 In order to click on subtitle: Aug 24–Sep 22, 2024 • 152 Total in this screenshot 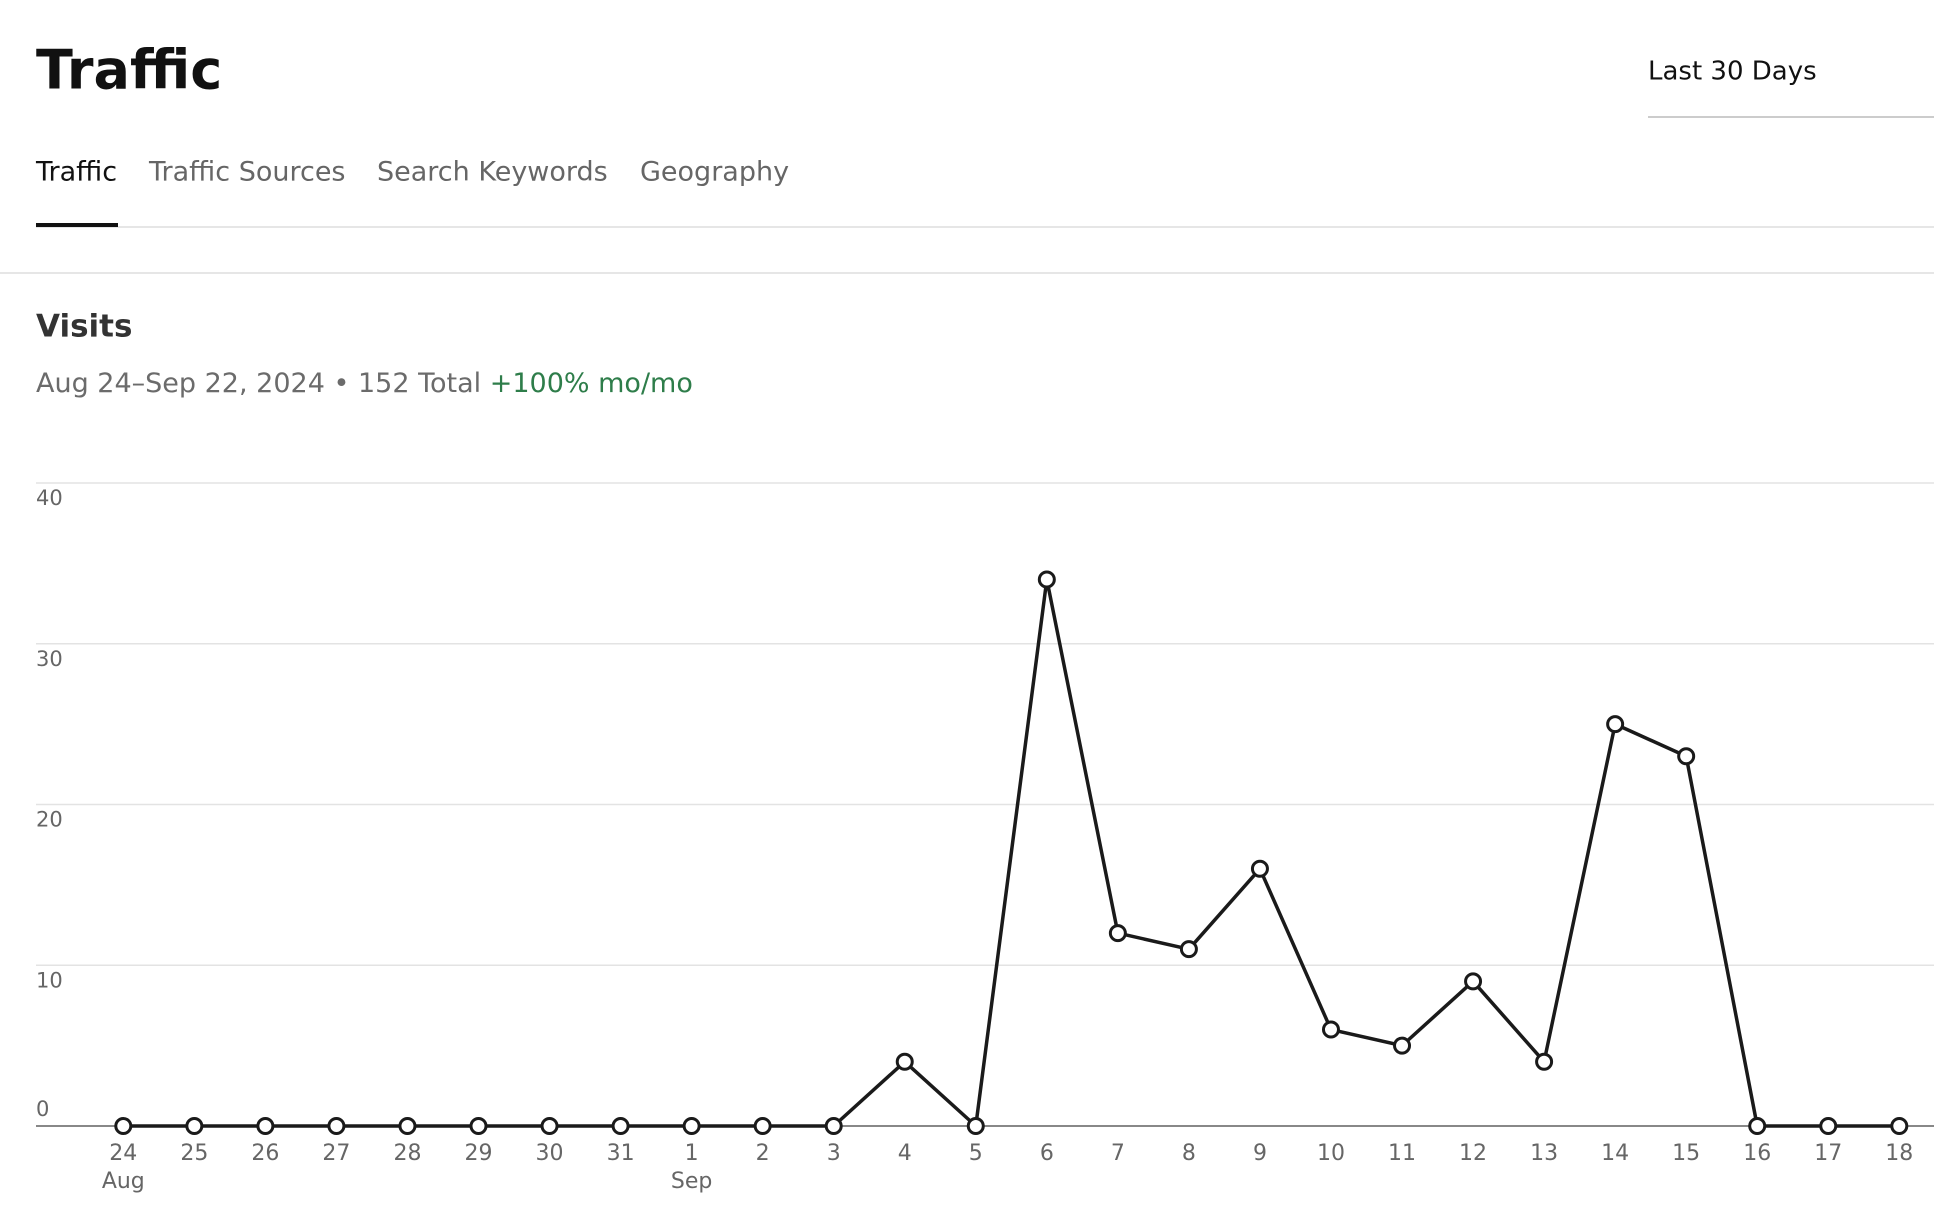, I will do `click(258, 383)`.